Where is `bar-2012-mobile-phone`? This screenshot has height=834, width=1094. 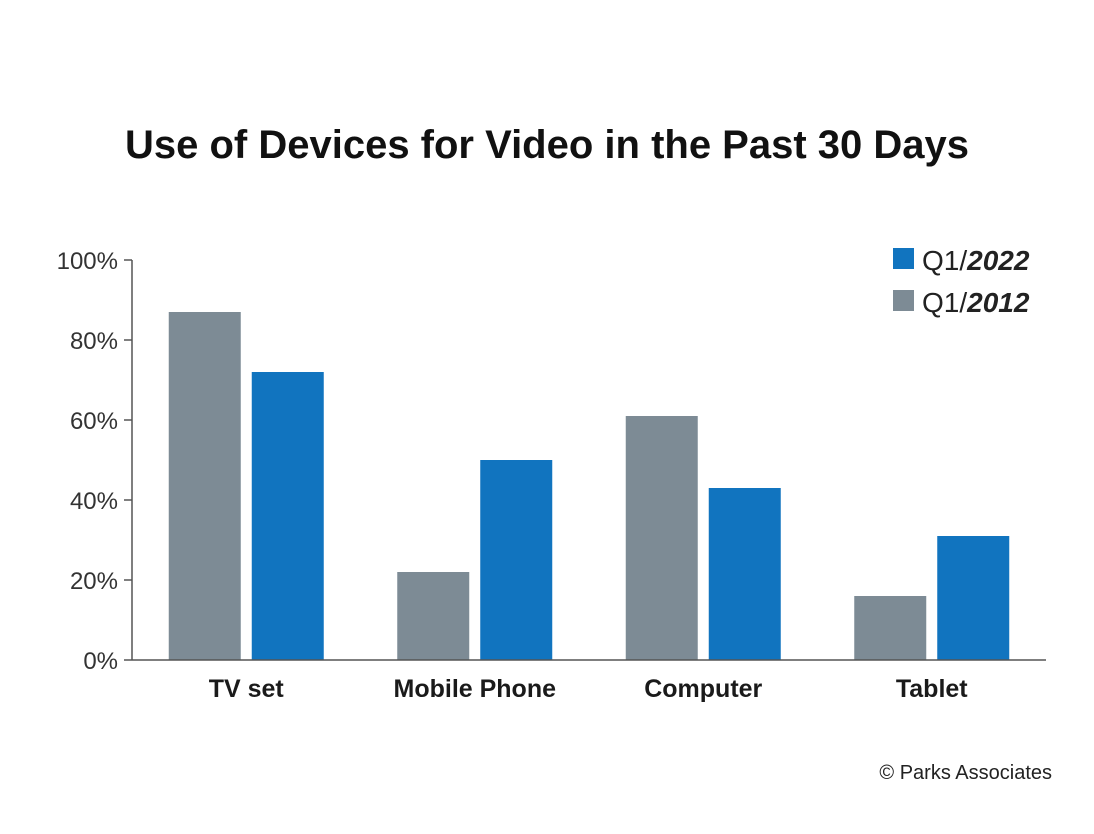 bar-2012-mobile-phone is located at coordinates (433, 616).